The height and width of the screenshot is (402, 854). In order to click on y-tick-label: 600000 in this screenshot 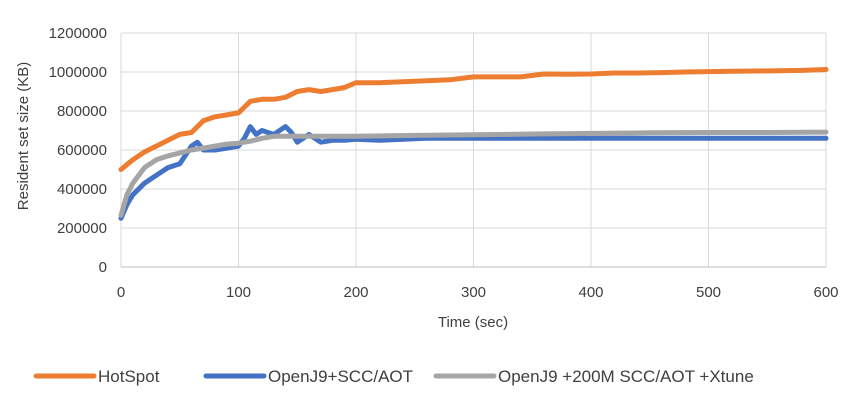, I will do `click(82, 150)`.